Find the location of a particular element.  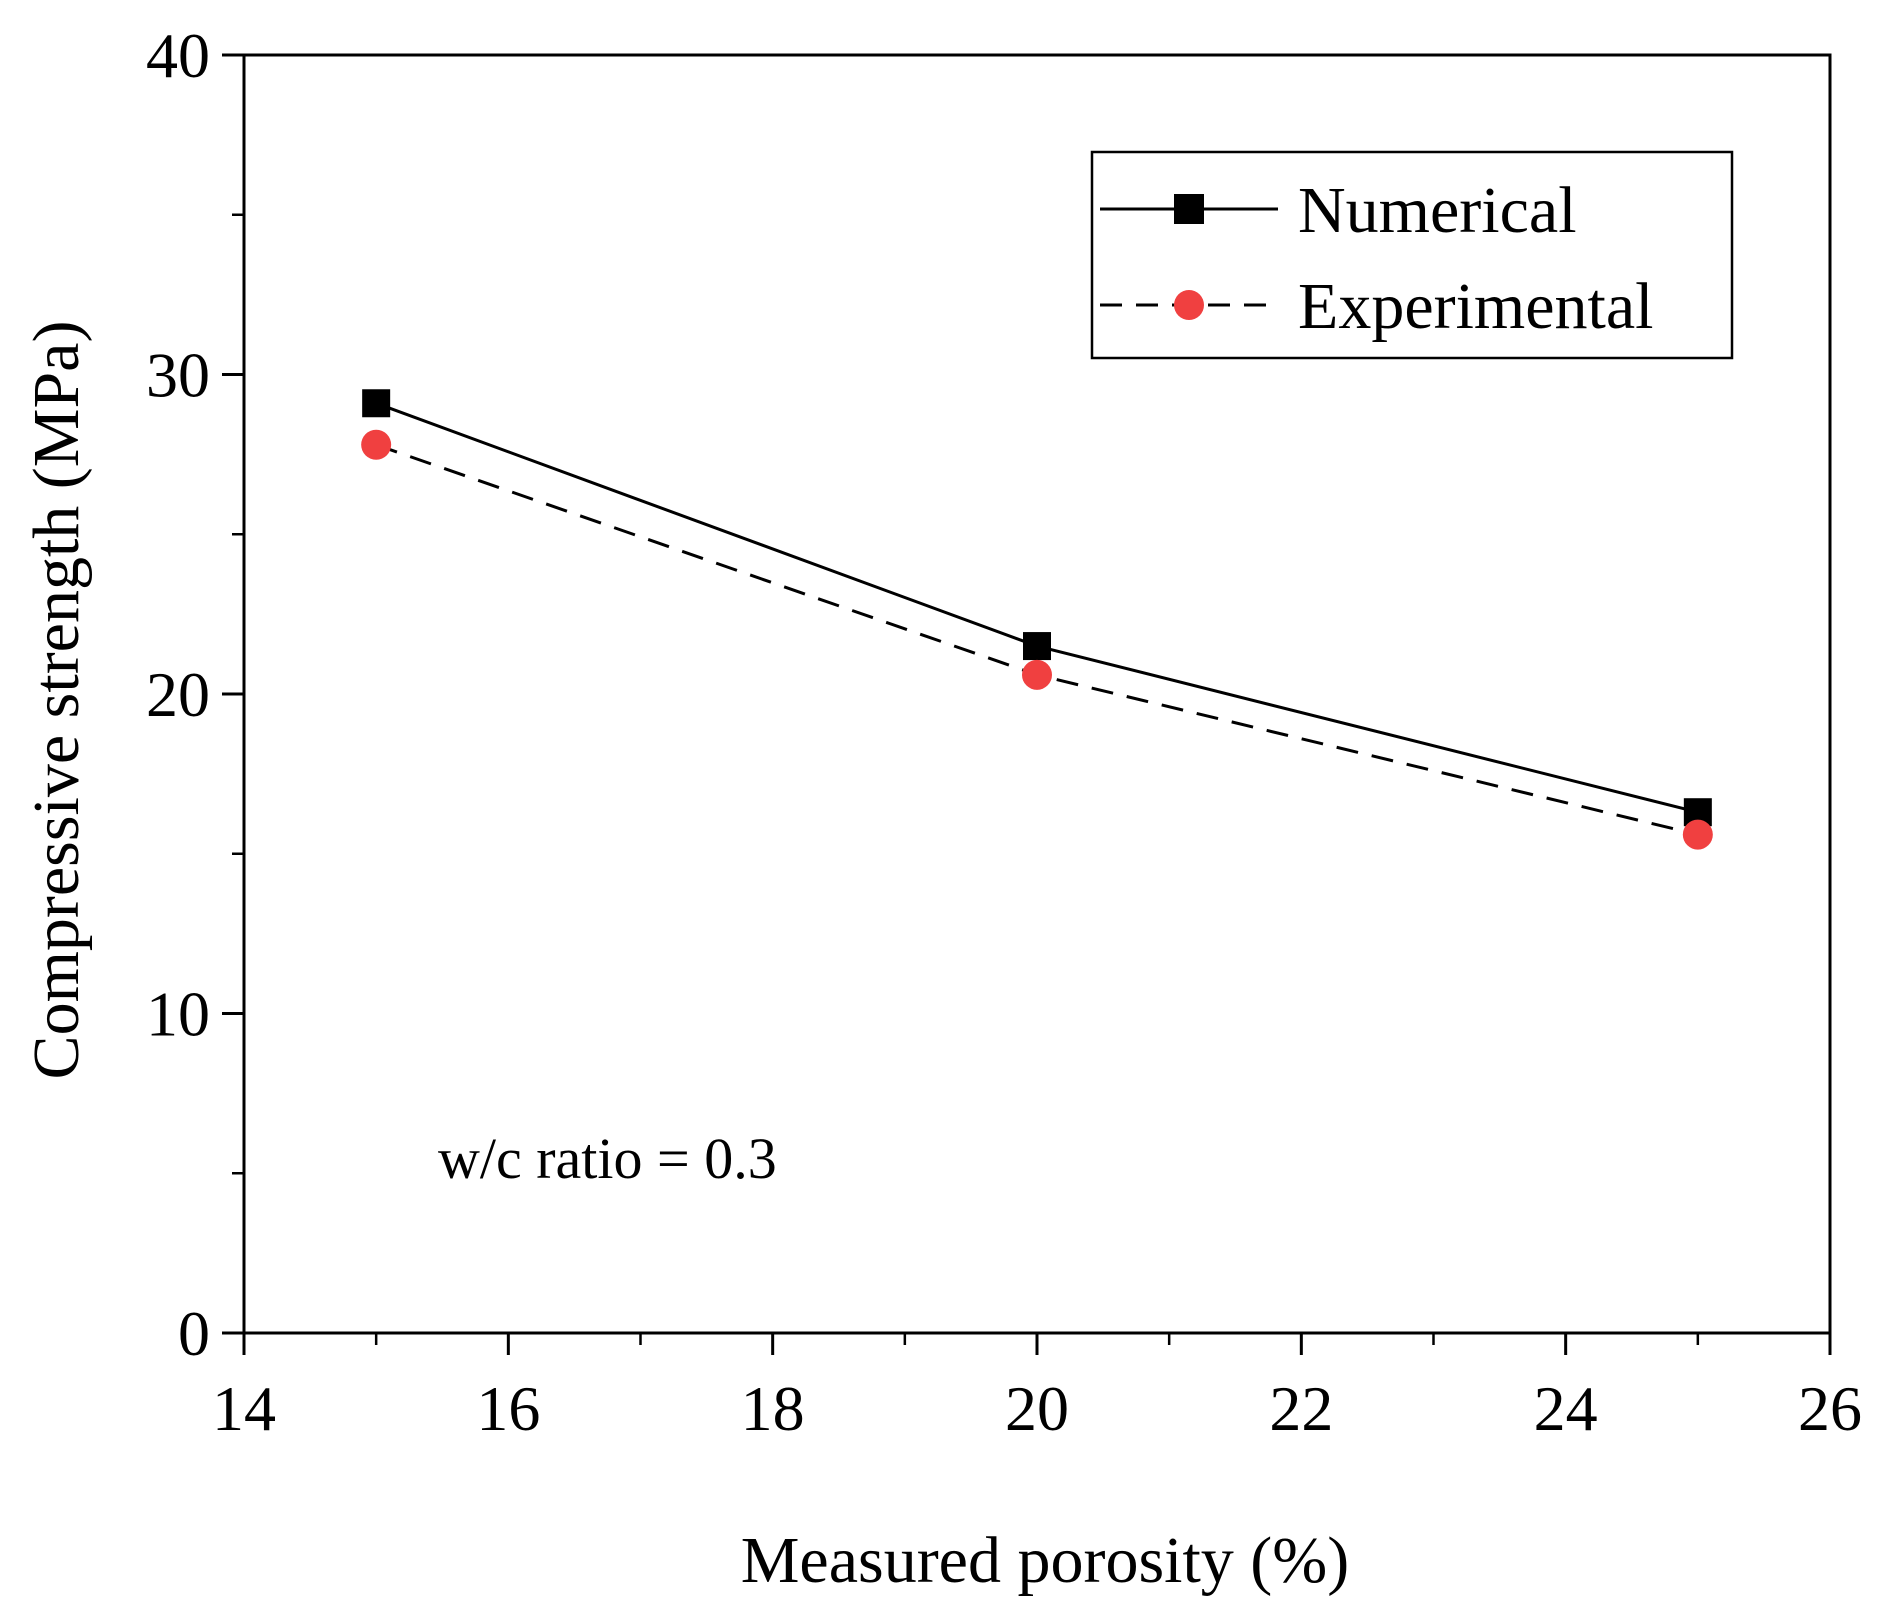

x-tick-label-20: 20 is located at coordinates (1037, 1408).